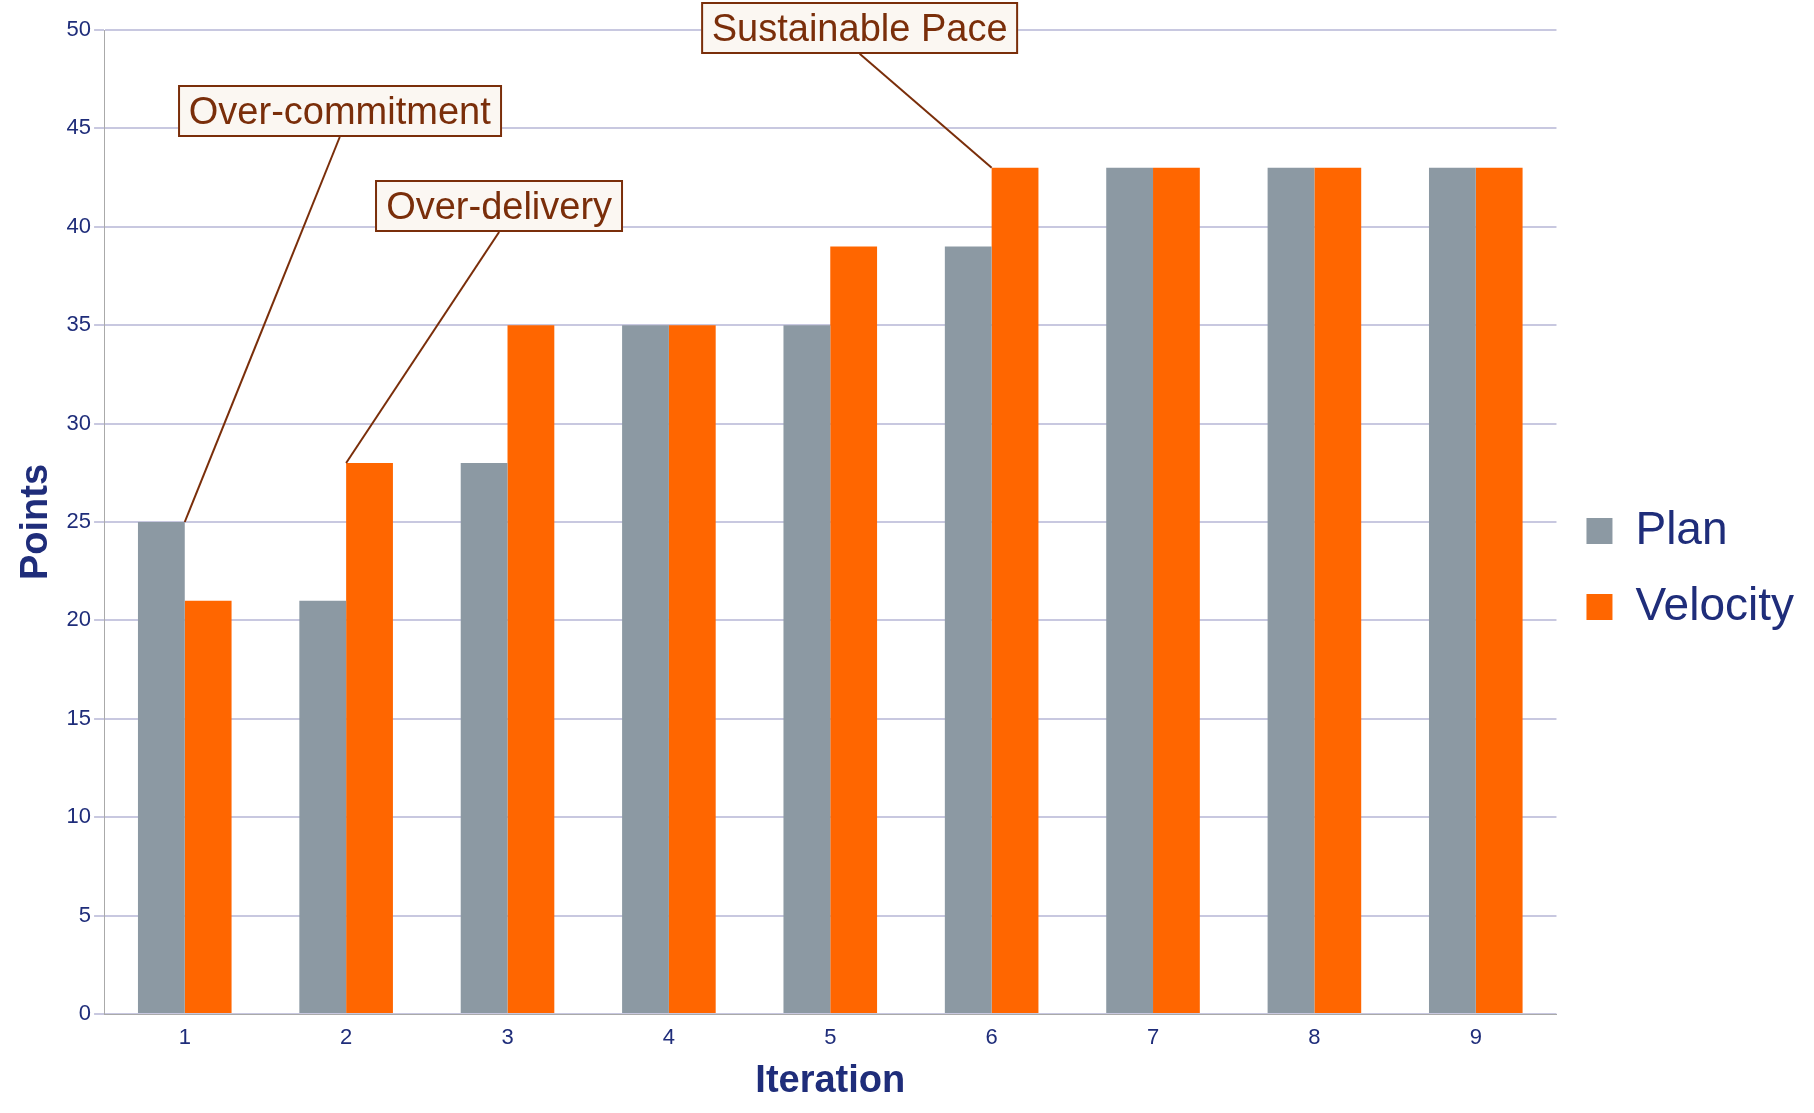 Image resolution: width=1814 pixels, height=1113 pixels. What do you see at coordinates (79, 521) in the screenshot?
I see `y-tick-label: 25` at bounding box center [79, 521].